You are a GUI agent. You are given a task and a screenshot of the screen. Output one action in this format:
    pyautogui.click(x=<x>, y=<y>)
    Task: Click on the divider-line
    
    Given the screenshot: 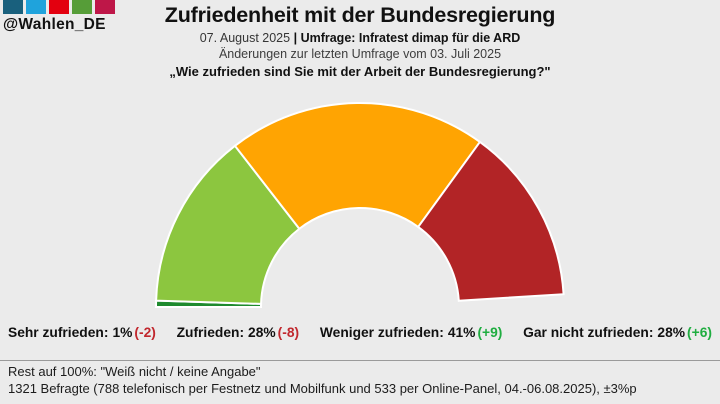 What is the action you would take?
    pyautogui.click(x=360, y=360)
    